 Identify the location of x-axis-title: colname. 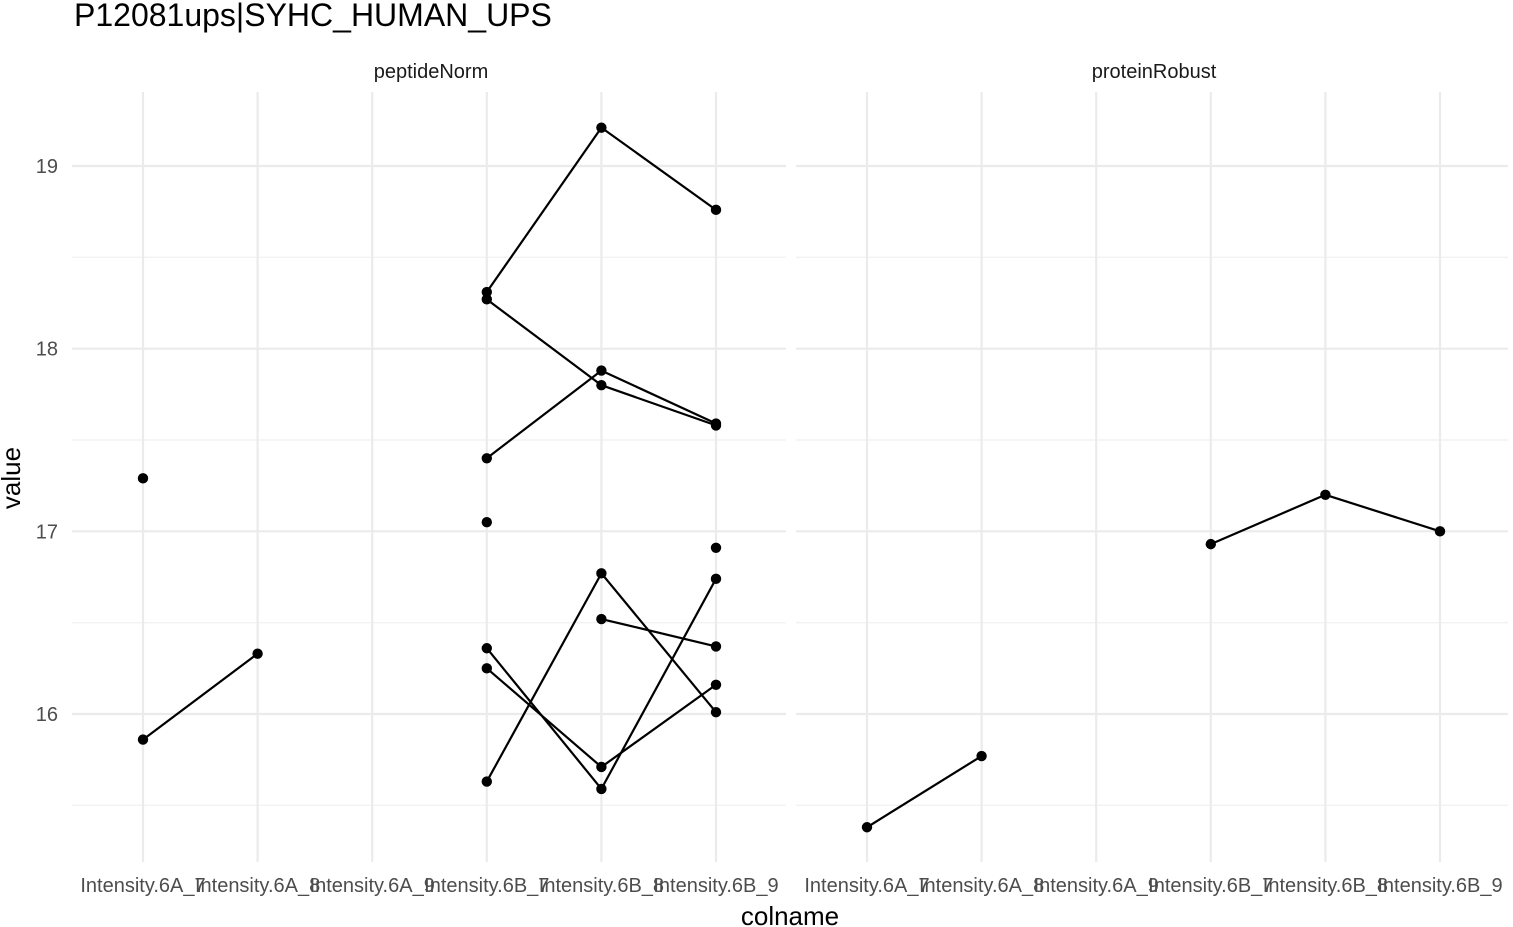
(790, 914).